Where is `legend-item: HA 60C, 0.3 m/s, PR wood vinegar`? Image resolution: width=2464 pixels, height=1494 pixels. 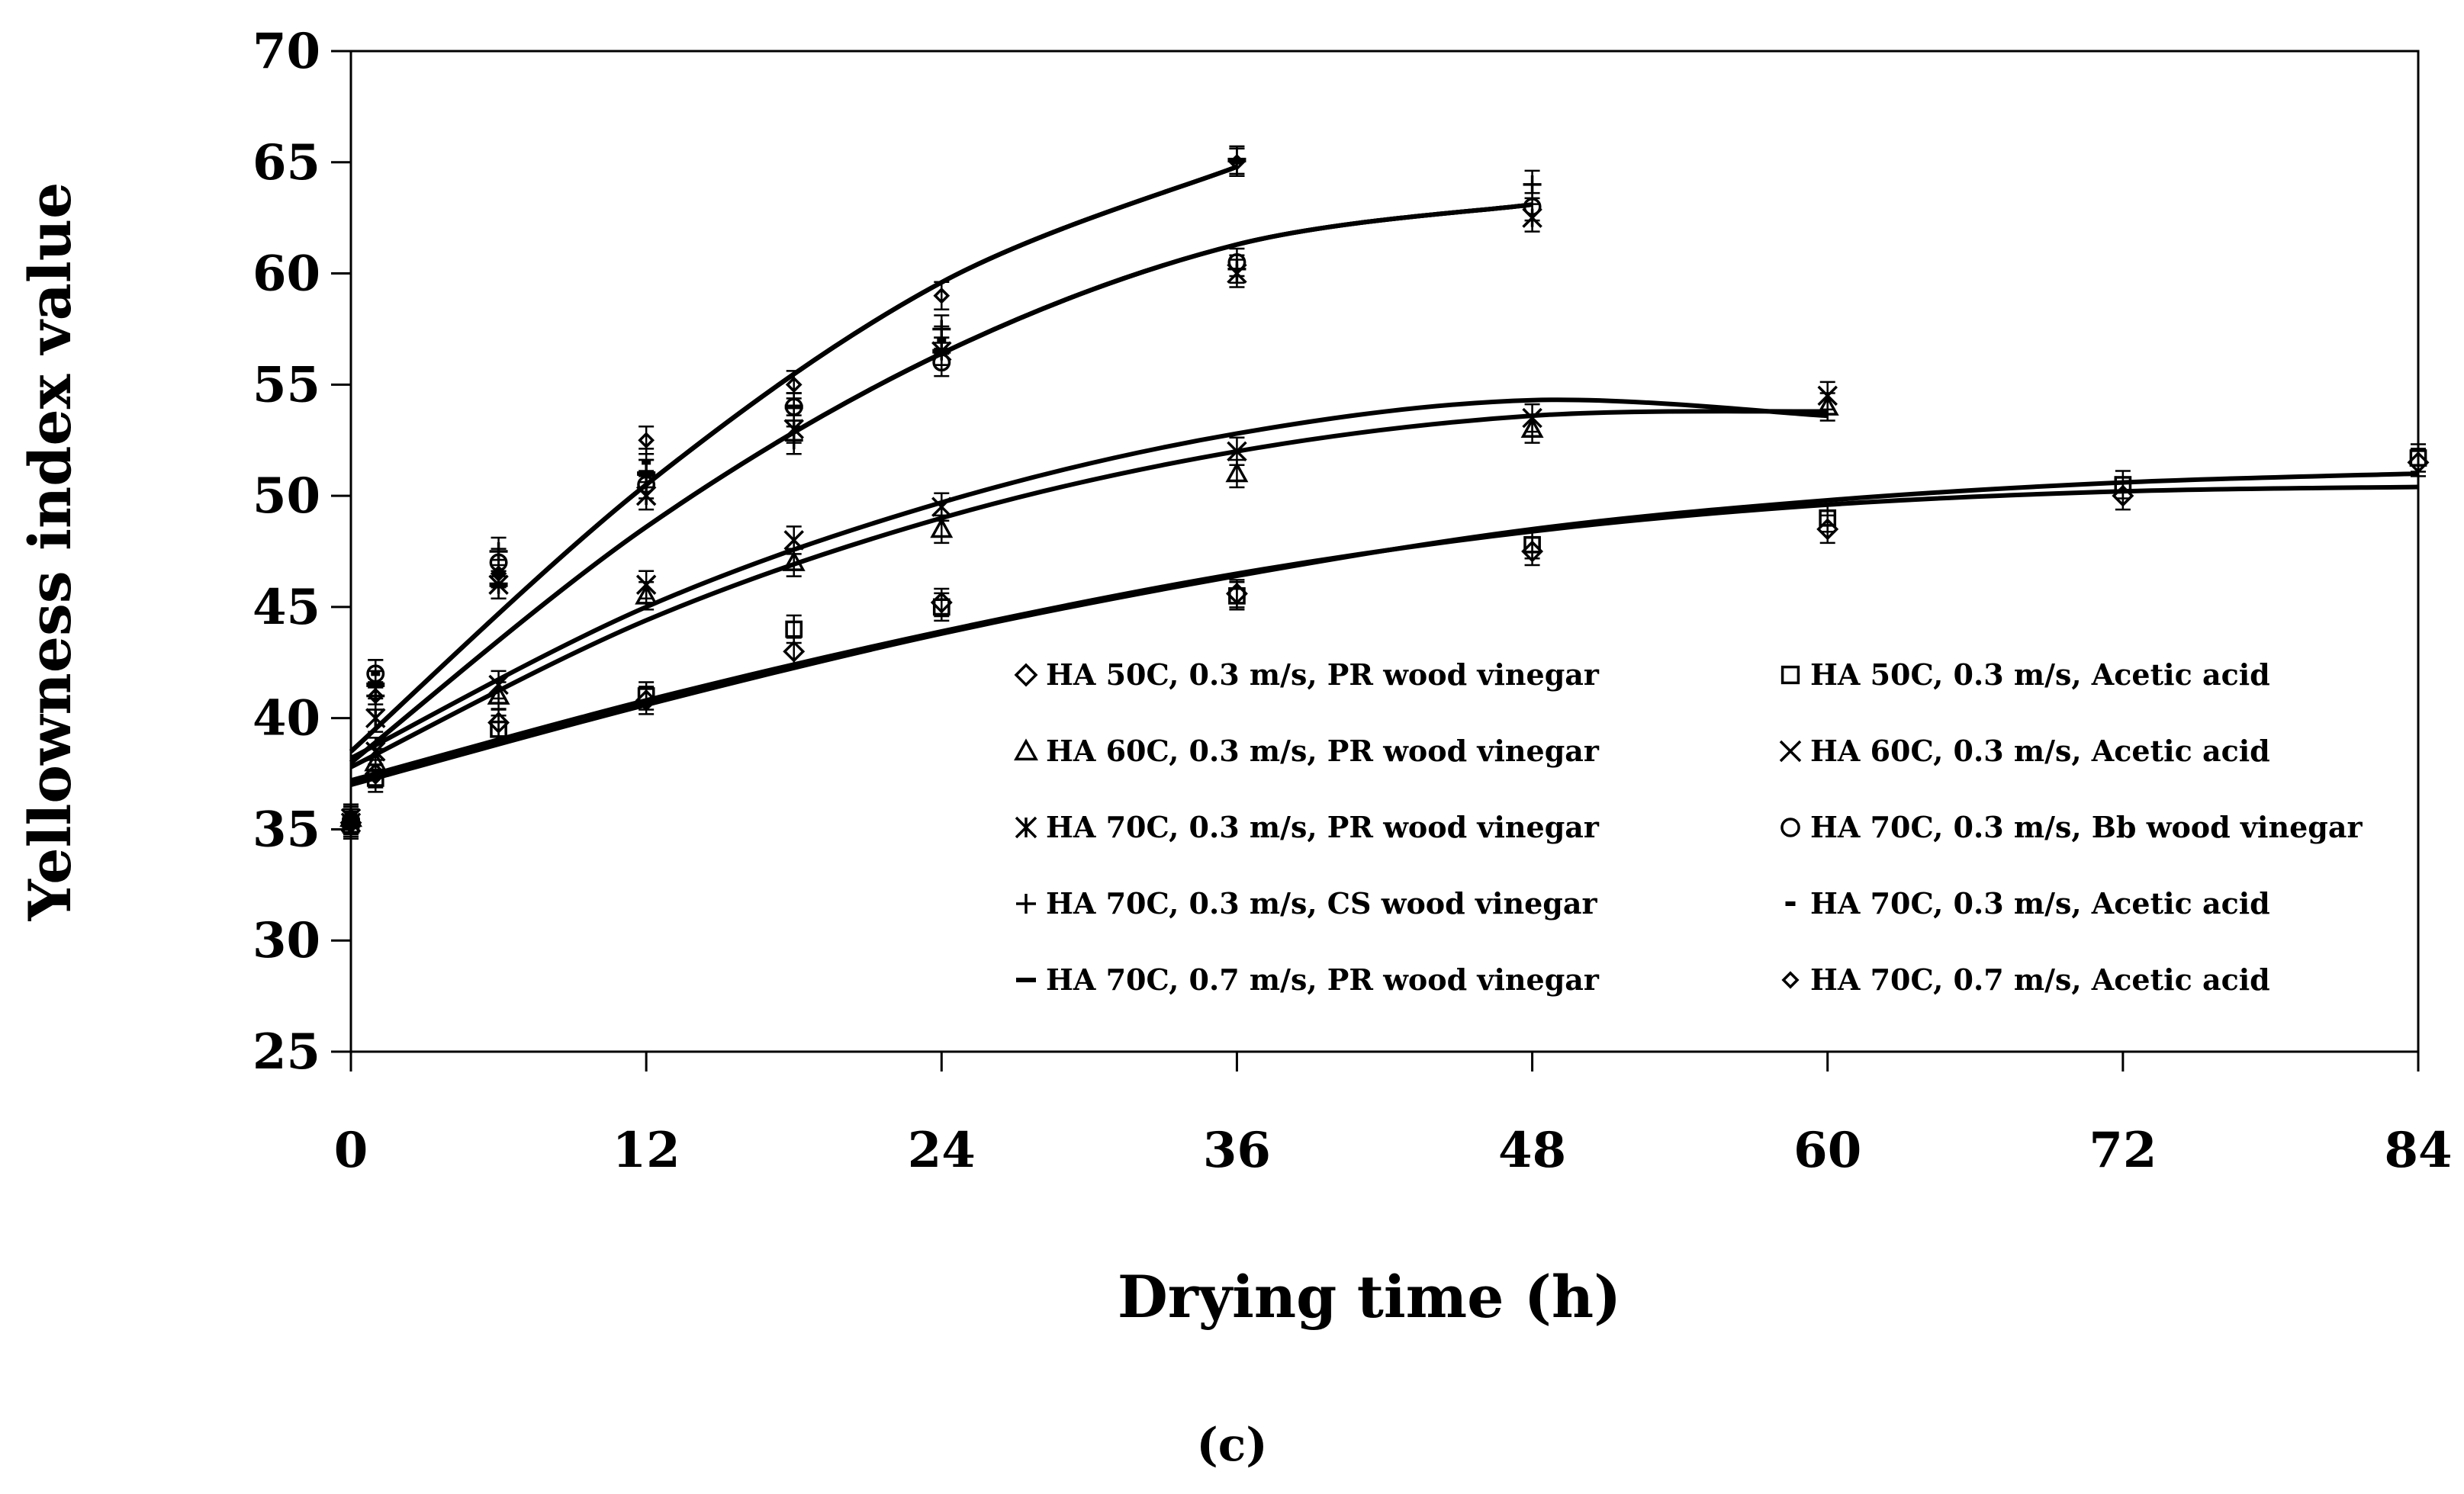 legend-item: HA 60C, 0.3 m/s, PR wood vinegar is located at coordinates (1307, 751).